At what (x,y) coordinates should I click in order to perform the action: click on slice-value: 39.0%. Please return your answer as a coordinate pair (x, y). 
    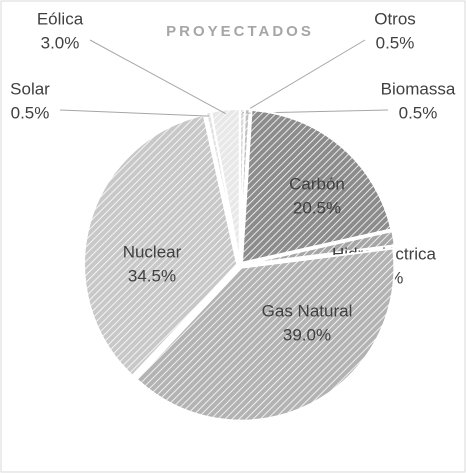
    Looking at the image, I should click on (307, 334).